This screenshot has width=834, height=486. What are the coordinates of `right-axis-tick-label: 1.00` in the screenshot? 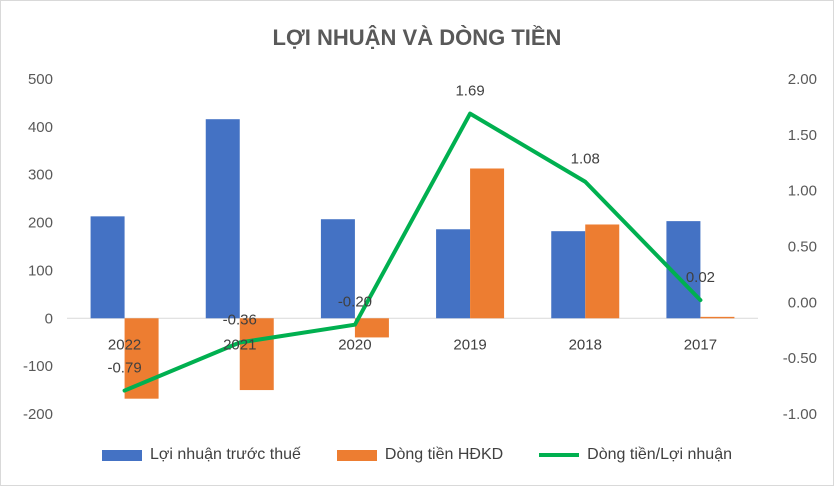 It's located at (802, 191).